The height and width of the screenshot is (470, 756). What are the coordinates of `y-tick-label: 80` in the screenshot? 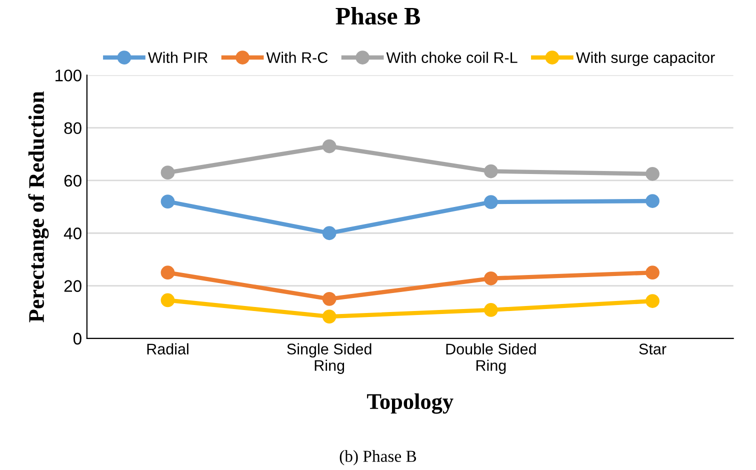 It's located at (73, 128).